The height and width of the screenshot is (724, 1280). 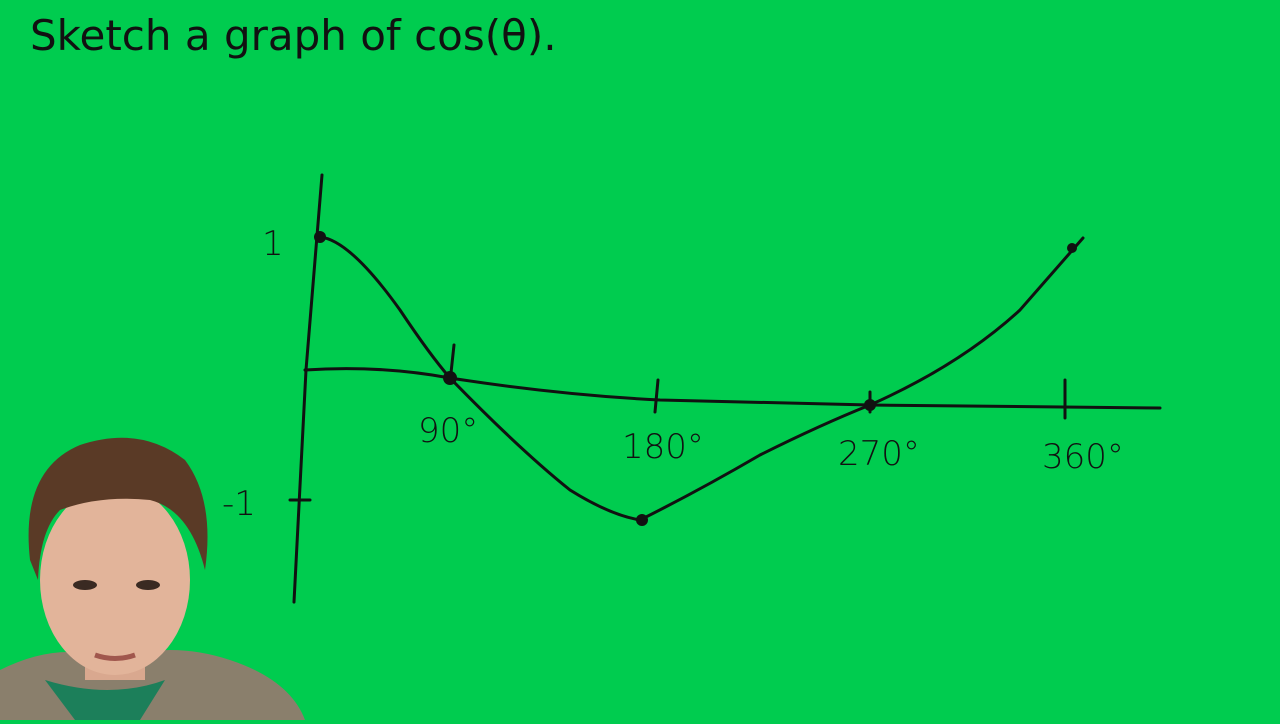 What do you see at coordinates (448, 431) in the screenshot?
I see `x-label: 90°` at bounding box center [448, 431].